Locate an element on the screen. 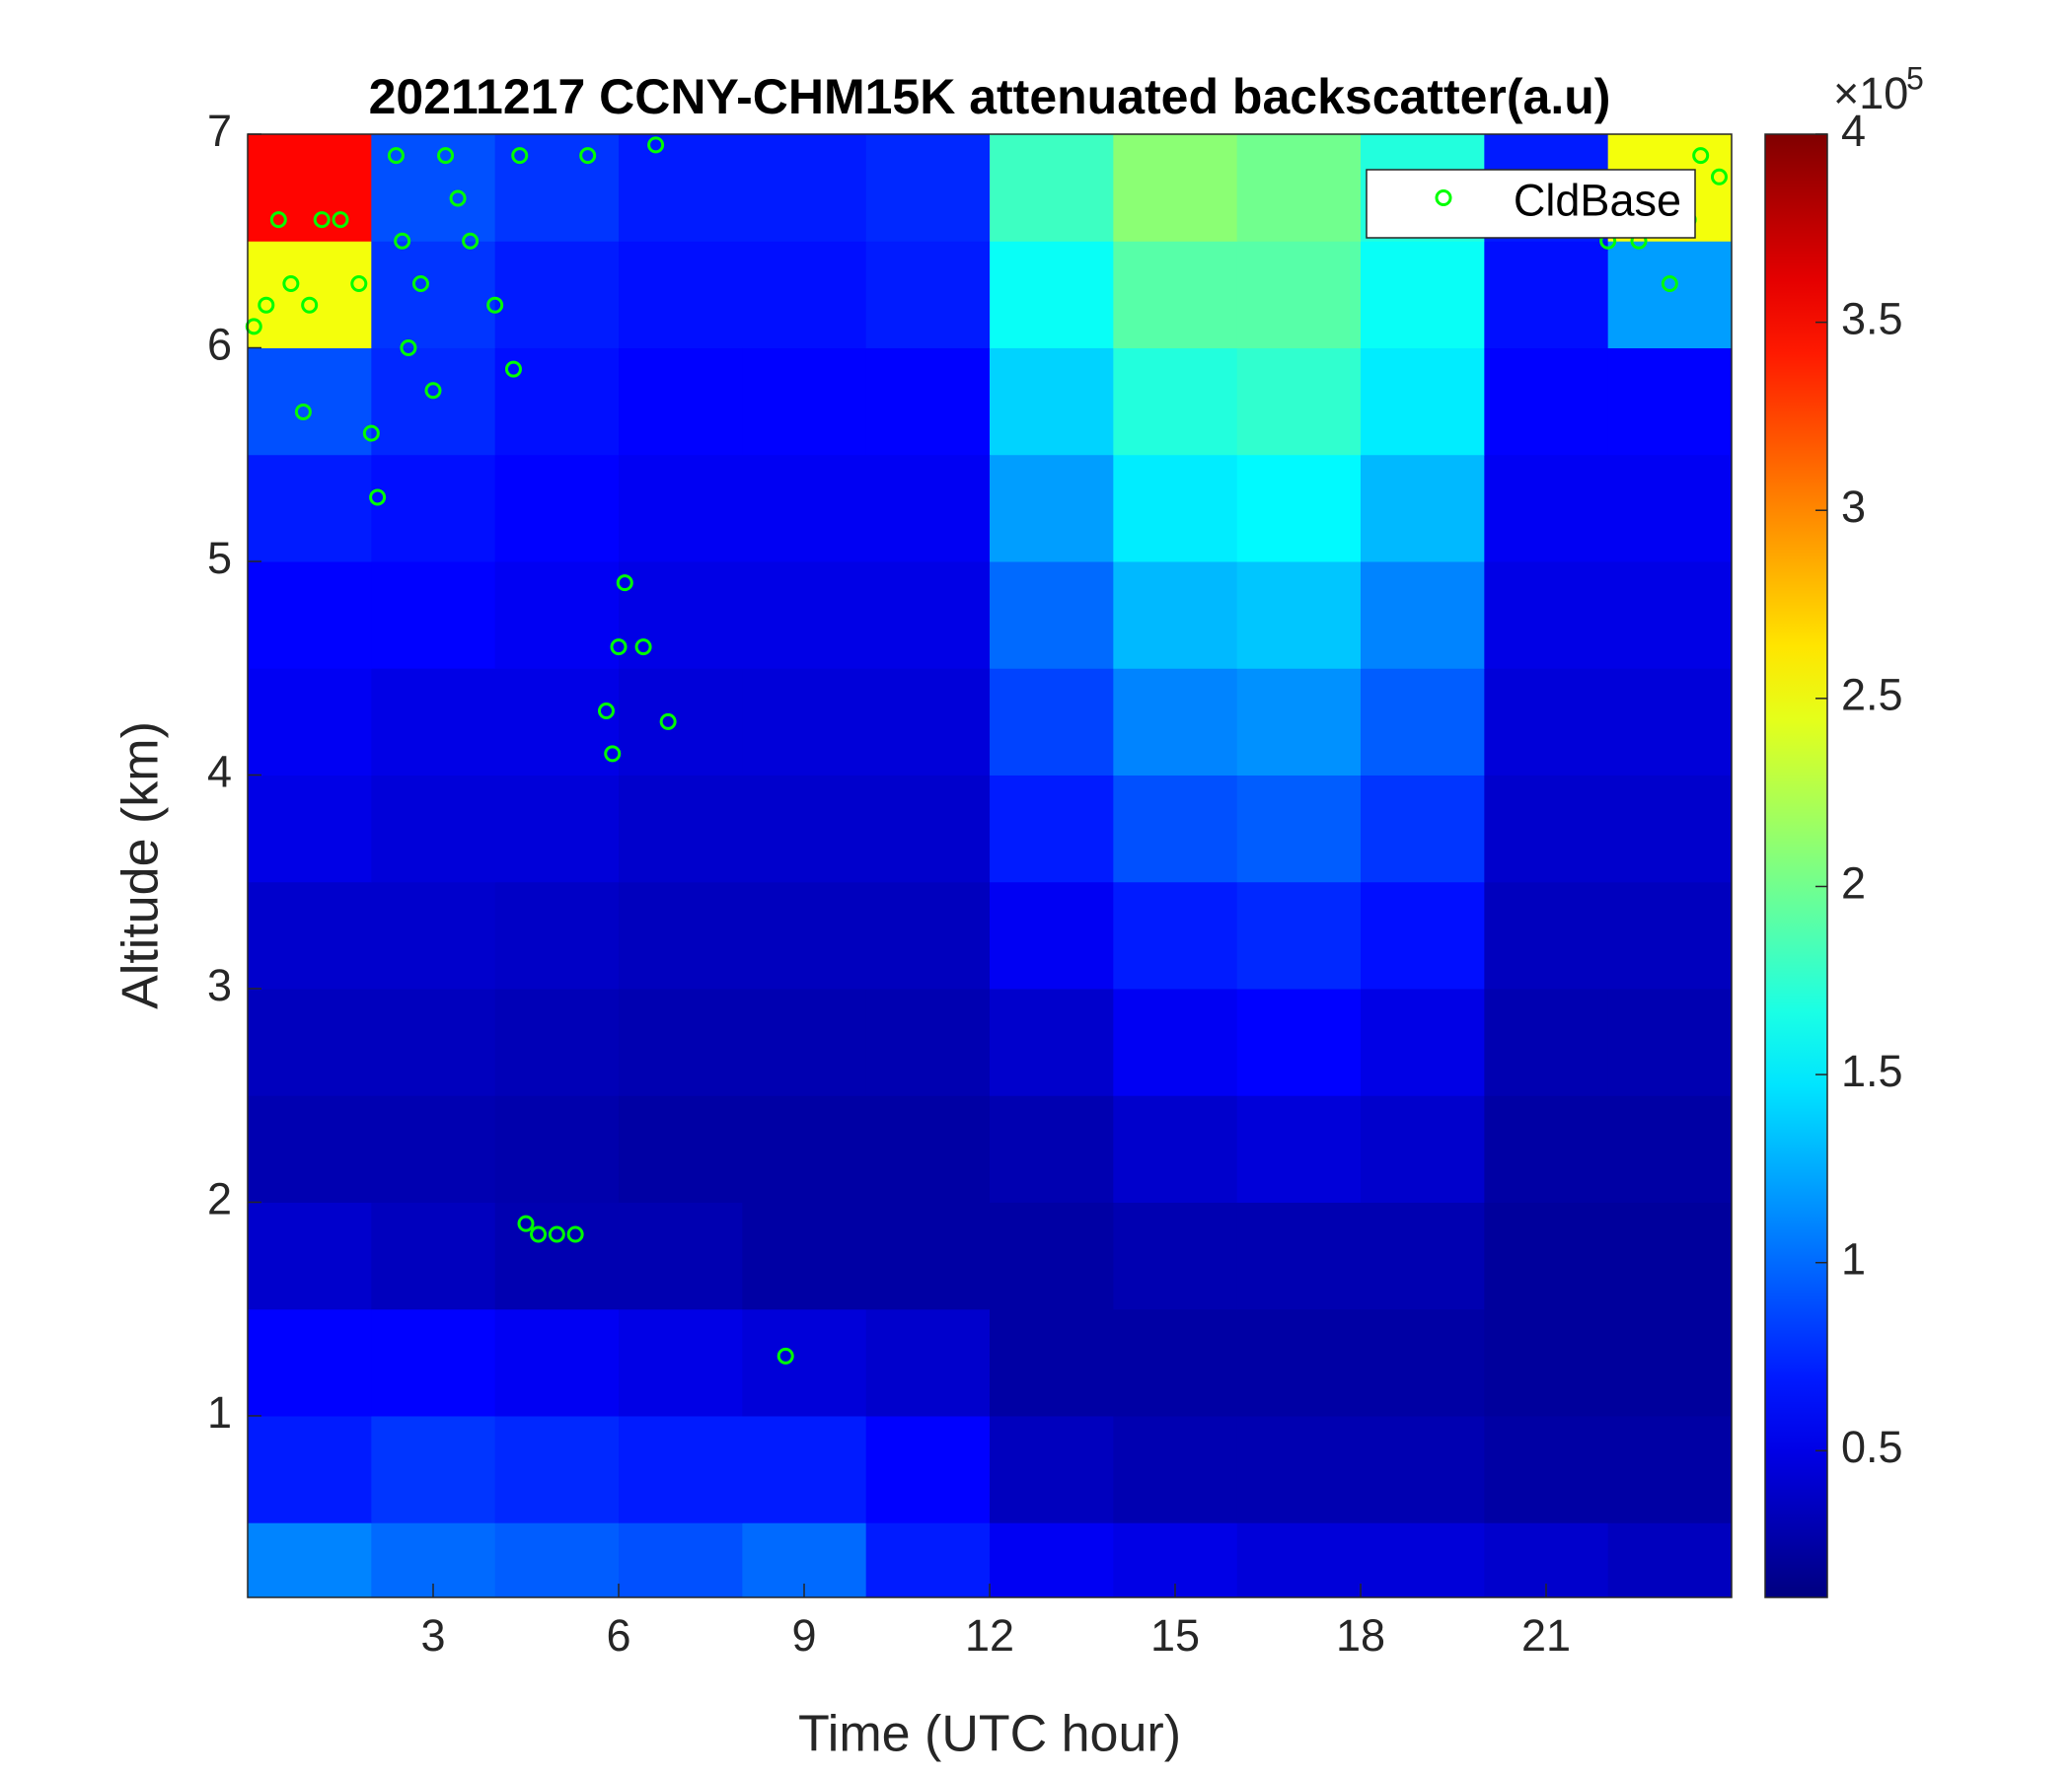 The height and width of the screenshot is (1776, 2072). x-axis-label: Time (UTC hour) is located at coordinates (990, 1735).